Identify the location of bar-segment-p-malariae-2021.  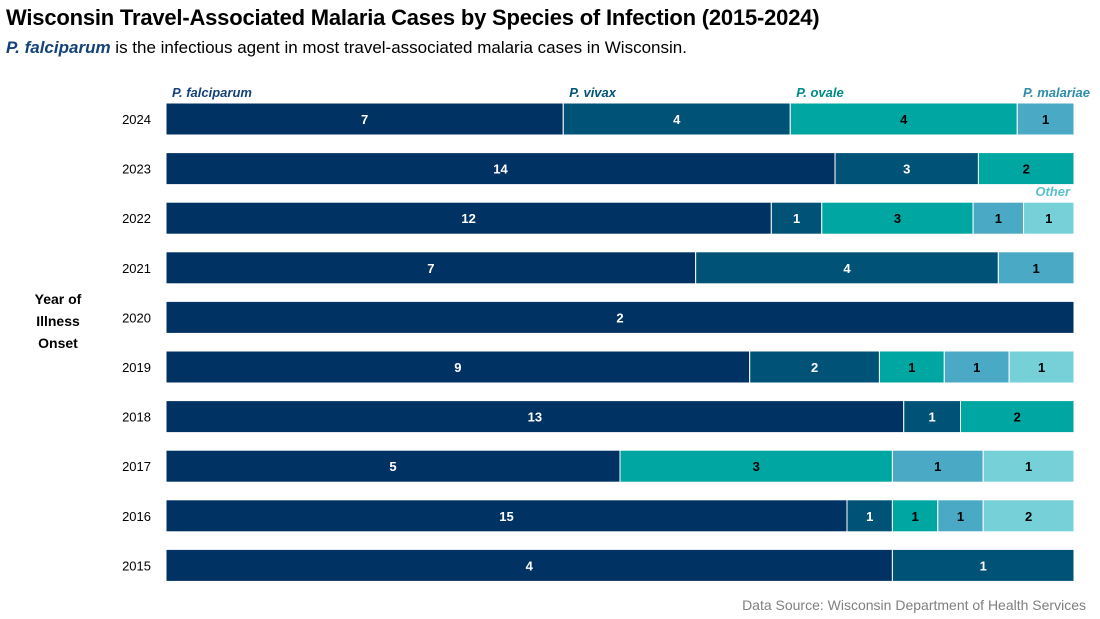
(1036, 268).